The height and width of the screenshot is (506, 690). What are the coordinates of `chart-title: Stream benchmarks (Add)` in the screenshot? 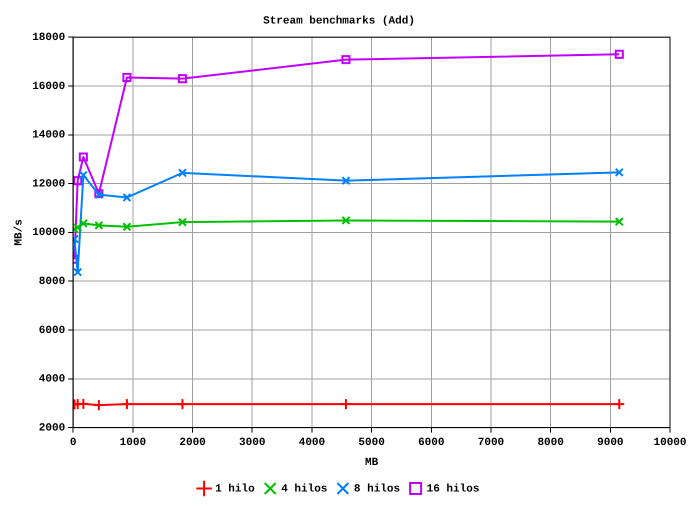 It's located at (339, 21).